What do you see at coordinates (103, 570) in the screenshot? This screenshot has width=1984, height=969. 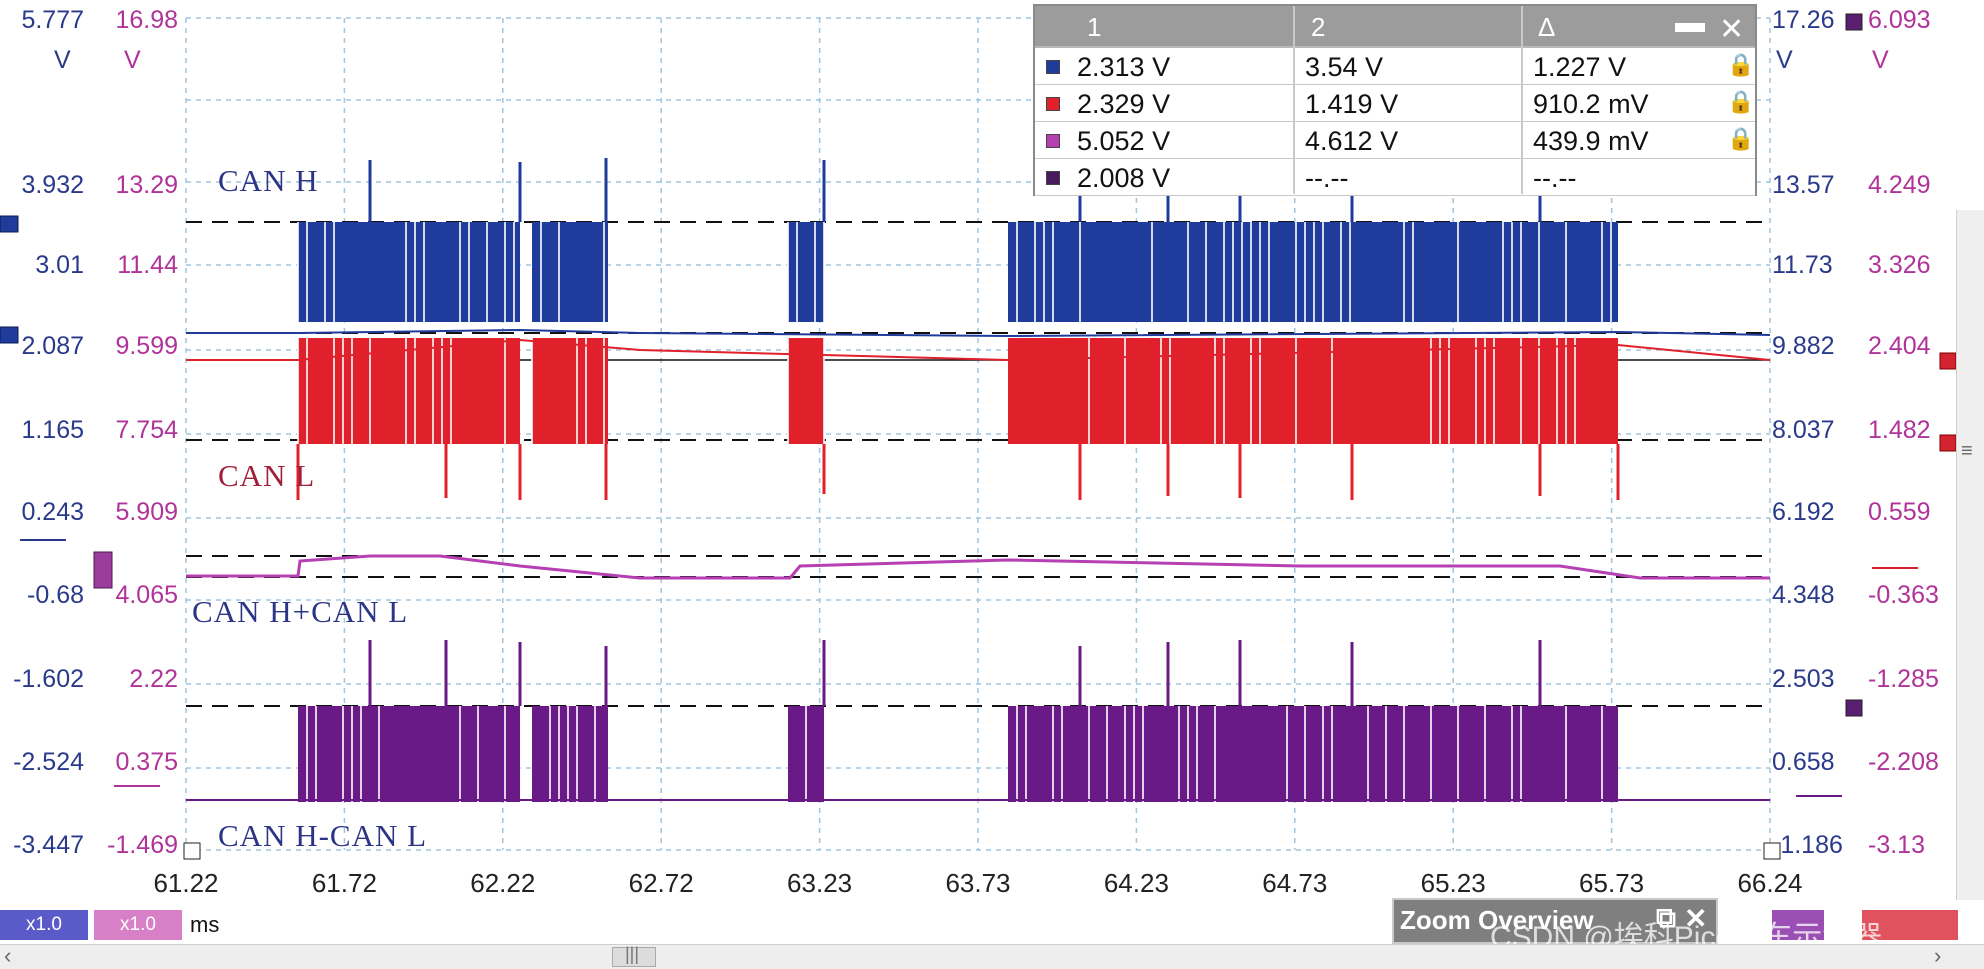 I see `sum-cursor-marker` at bounding box center [103, 570].